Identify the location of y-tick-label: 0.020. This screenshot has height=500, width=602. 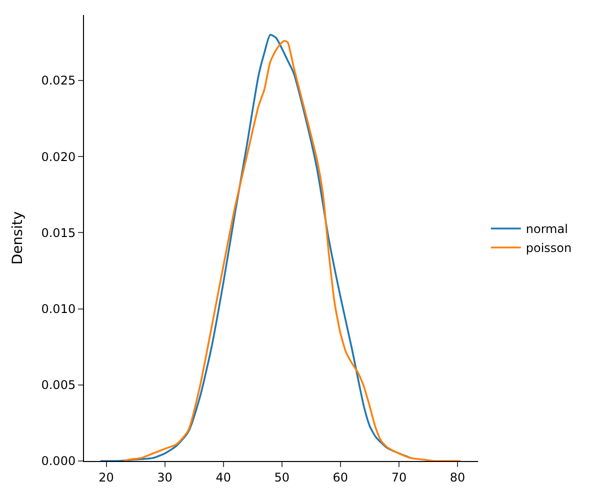
(58, 157).